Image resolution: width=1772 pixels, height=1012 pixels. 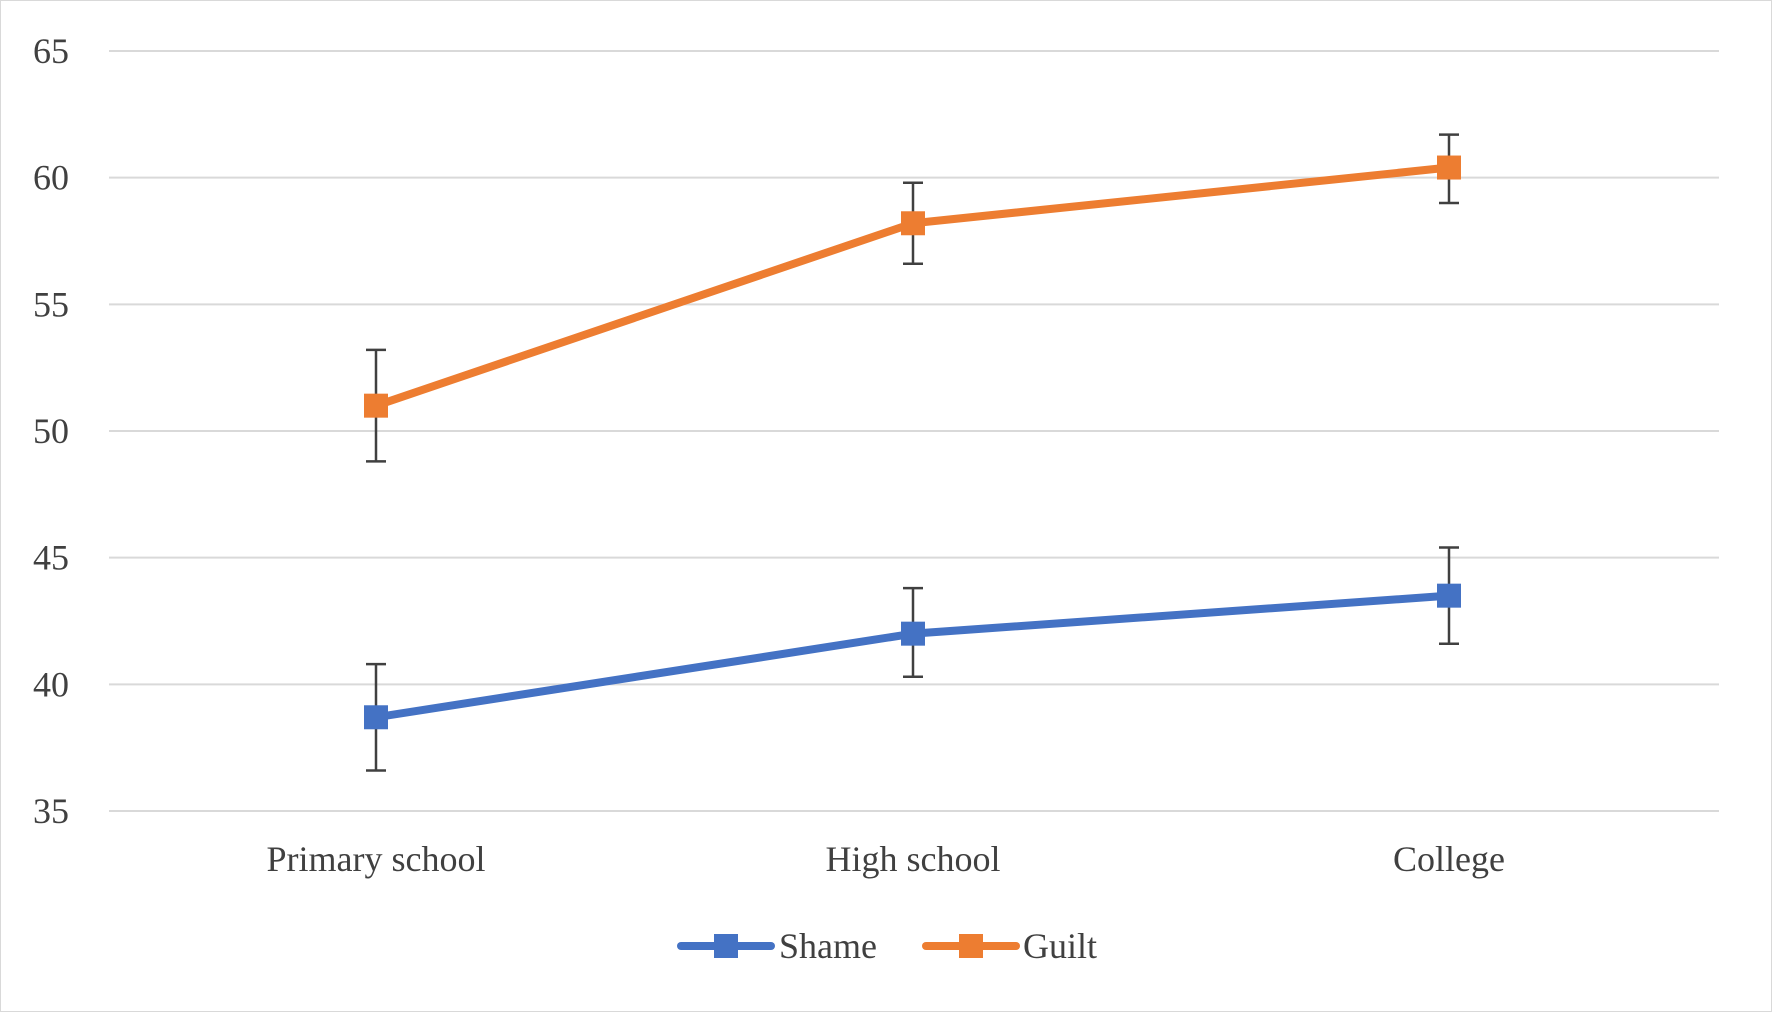 I want to click on y-tick-label: 50, so click(x=51, y=431).